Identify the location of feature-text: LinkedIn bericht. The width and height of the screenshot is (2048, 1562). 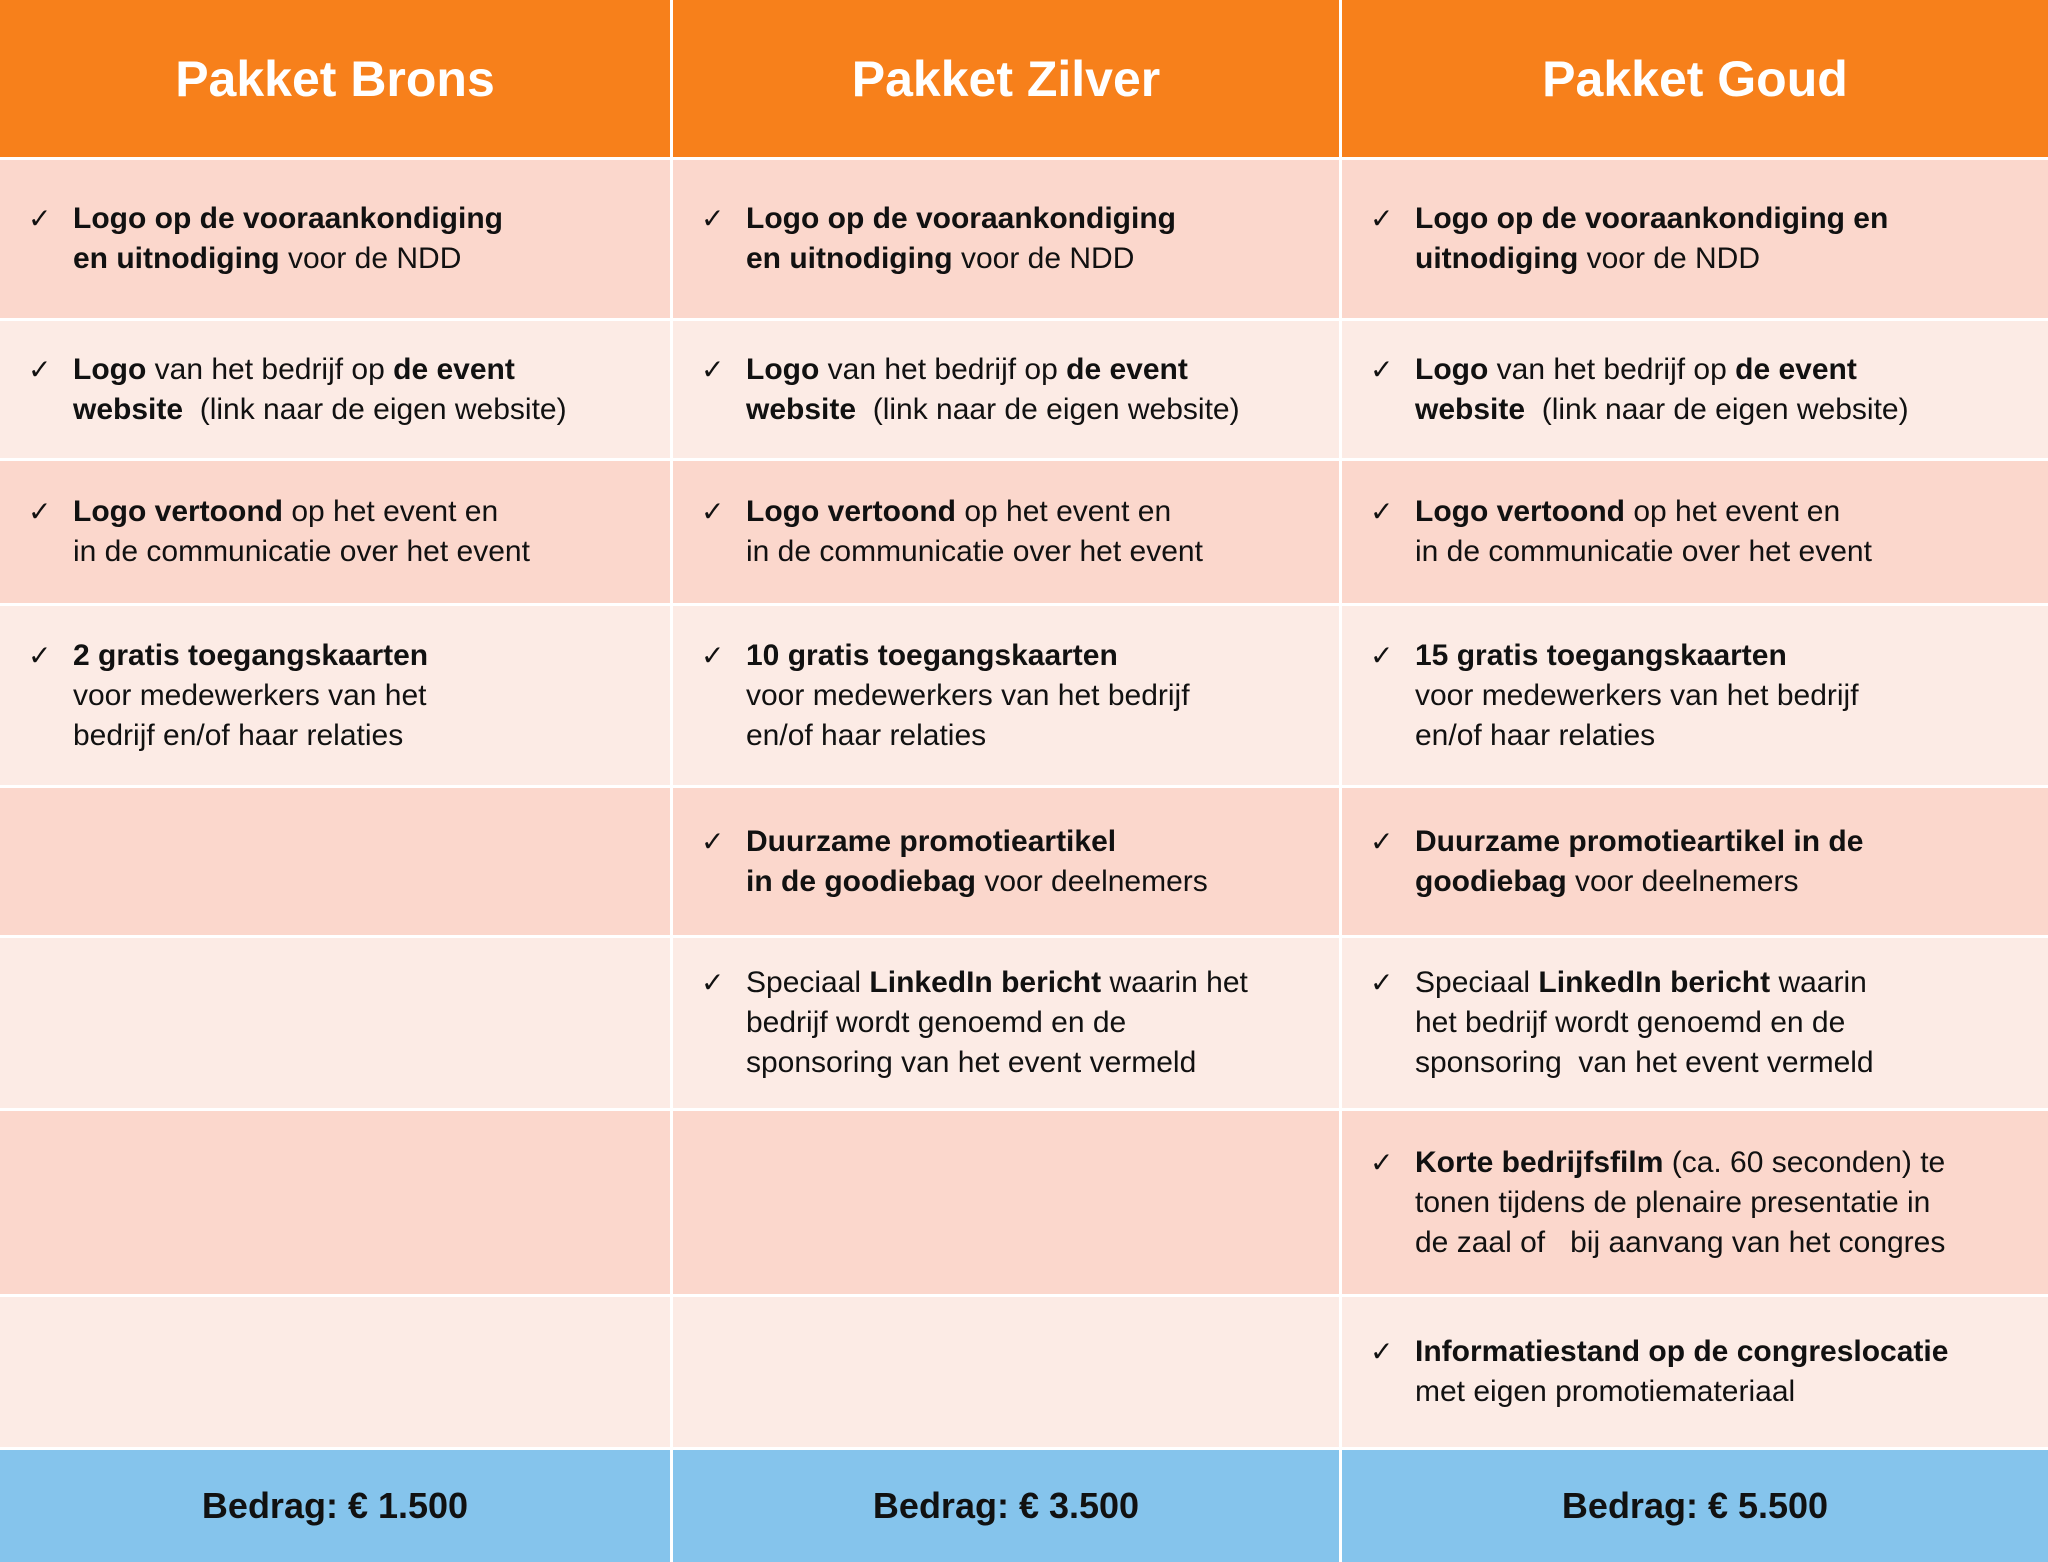
(985, 982).